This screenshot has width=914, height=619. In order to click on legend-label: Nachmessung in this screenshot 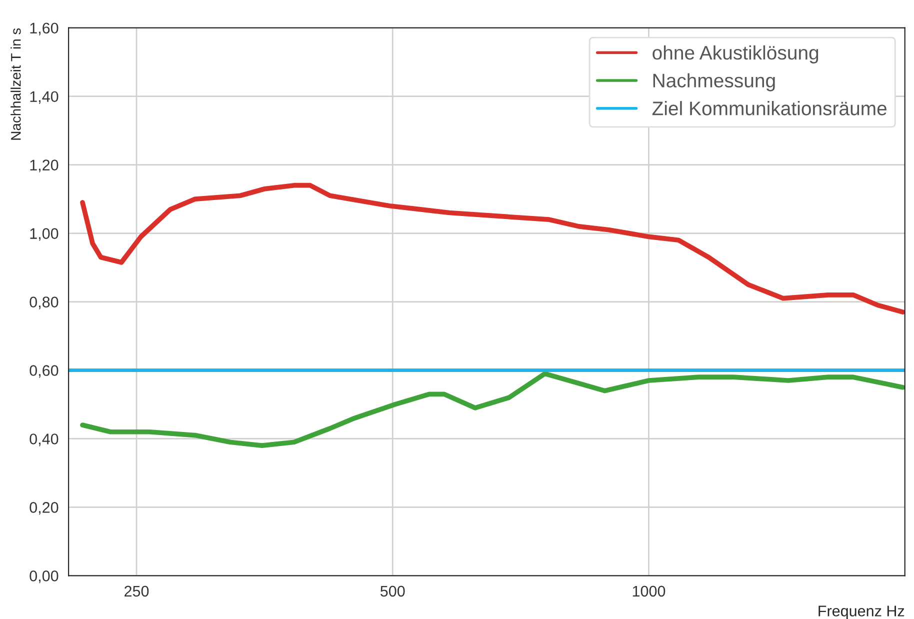, I will do `click(714, 82)`.